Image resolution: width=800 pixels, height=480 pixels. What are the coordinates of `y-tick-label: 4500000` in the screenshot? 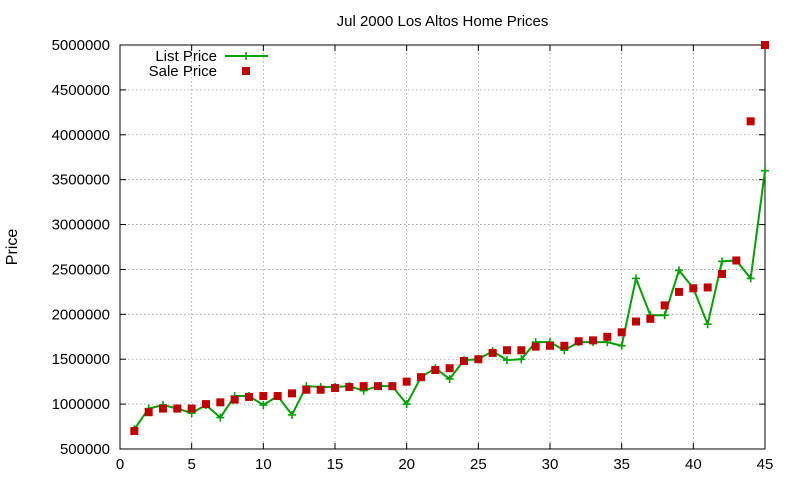 It's located at (81, 90).